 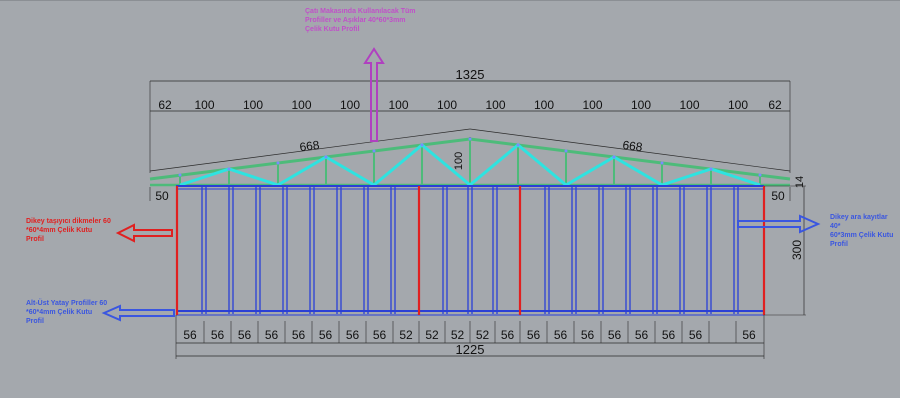 What do you see at coordinates (67, 303) in the screenshot?
I see `left-blue-note-line-1: Alt-Üst Yatay Profiller 60` at bounding box center [67, 303].